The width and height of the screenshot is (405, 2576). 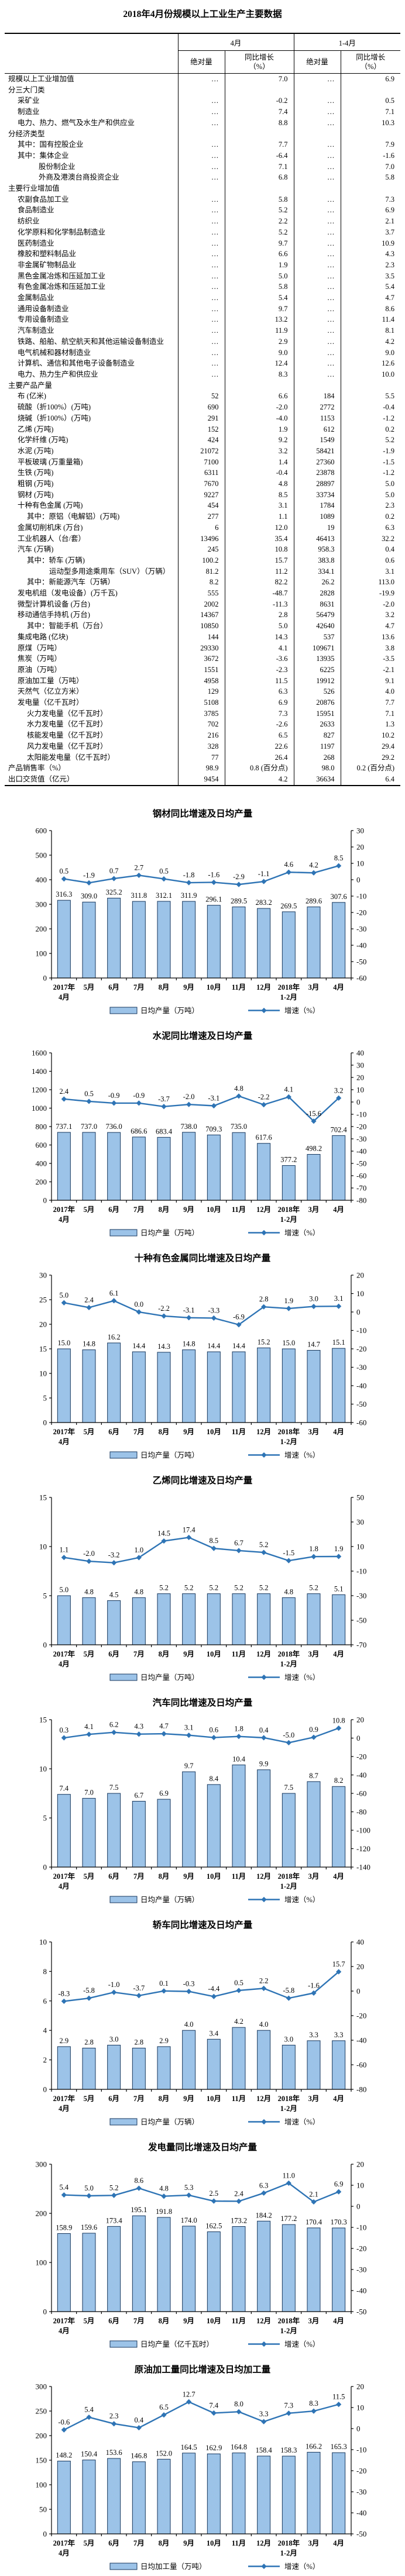 I want to click on x-axis-label: 4月, so click(x=64, y=1442).